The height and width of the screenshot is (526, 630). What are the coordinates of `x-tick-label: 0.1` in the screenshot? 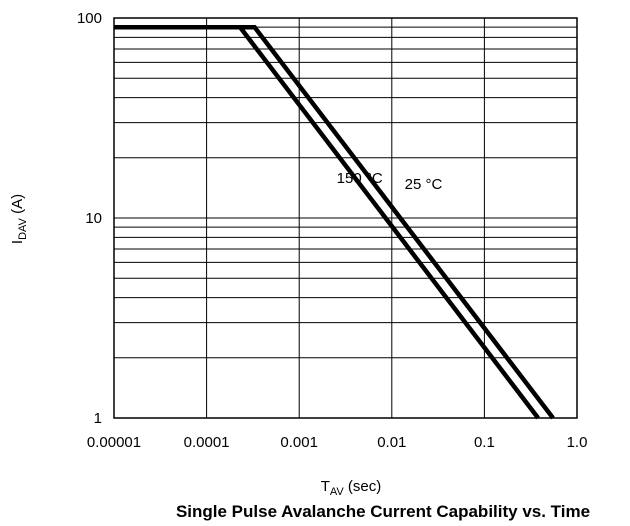 It's located at (484, 442).